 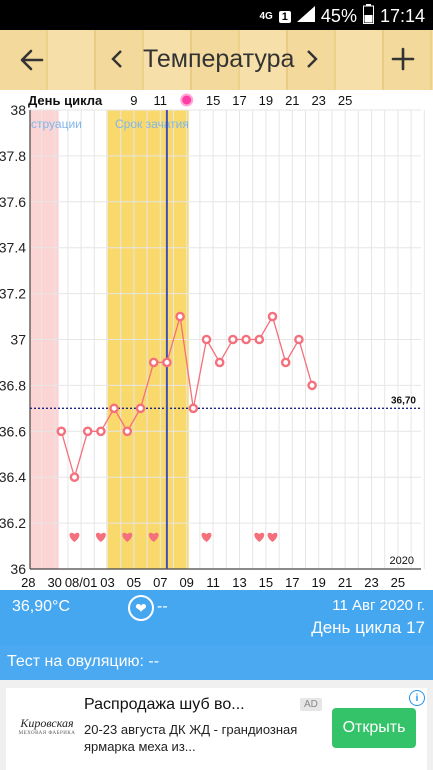 I want to click on coverline-label: 36,70, so click(x=403, y=400).